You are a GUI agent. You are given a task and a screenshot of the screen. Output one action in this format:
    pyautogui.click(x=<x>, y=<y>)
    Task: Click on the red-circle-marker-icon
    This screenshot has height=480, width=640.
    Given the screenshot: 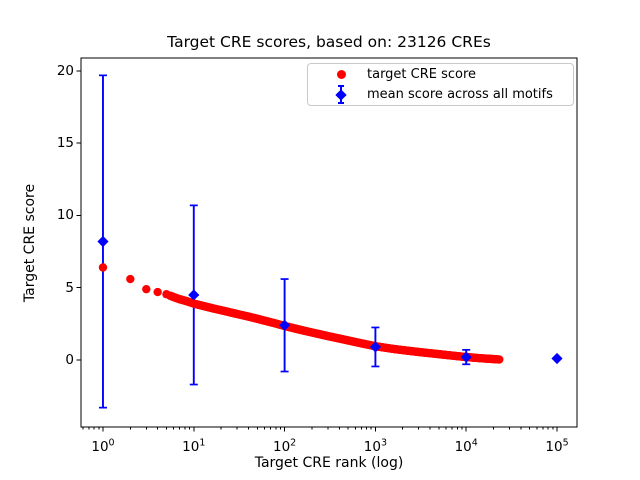 What is the action you would take?
    pyautogui.click(x=341, y=74)
    